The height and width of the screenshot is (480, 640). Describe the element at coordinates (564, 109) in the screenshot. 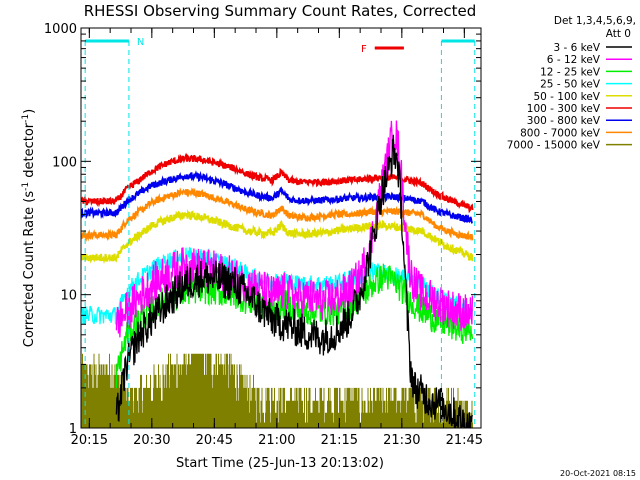

I see `legend-label-5: 100 - 300 keV` at that location.